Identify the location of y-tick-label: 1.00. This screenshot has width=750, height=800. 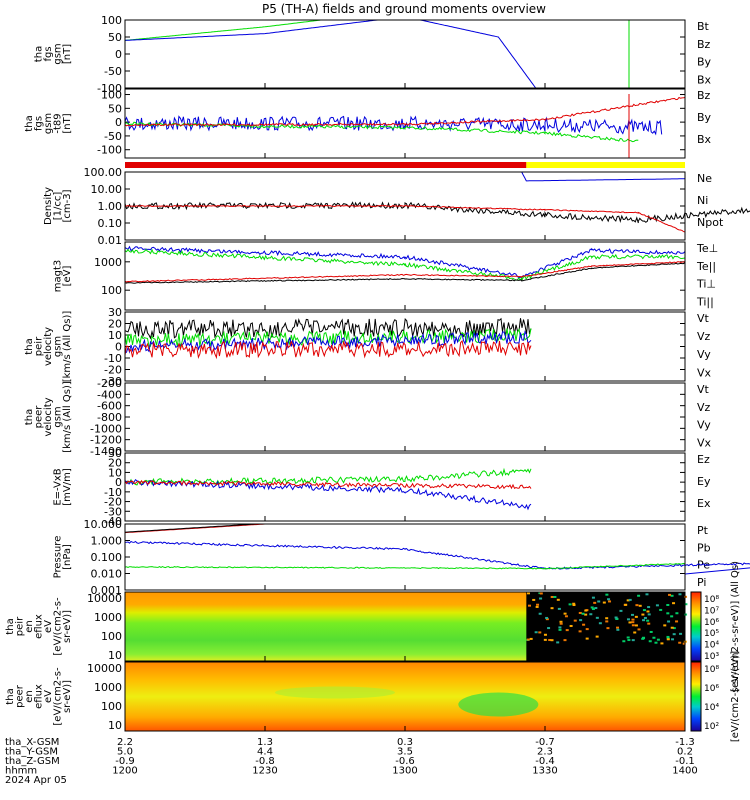
(110, 206).